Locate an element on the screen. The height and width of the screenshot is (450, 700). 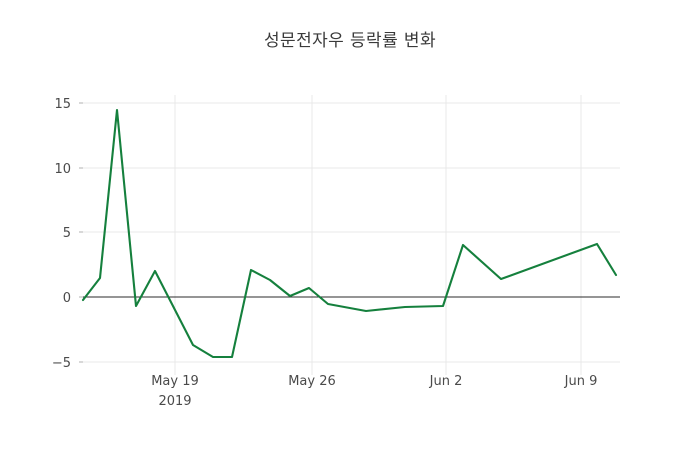
ytick-label-minus5: −5 is located at coordinates (61, 363).